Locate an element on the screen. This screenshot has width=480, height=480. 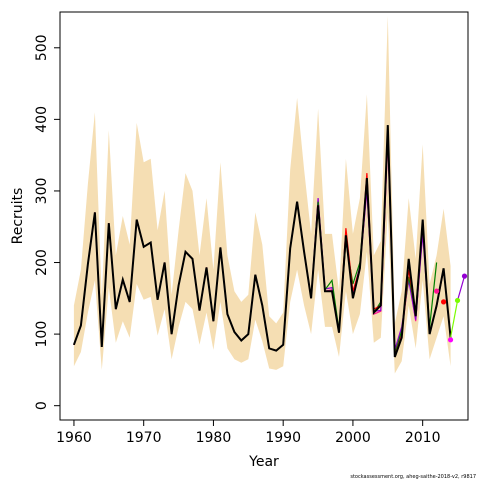
terminal-point-2012 is located at coordinates (437, 291).